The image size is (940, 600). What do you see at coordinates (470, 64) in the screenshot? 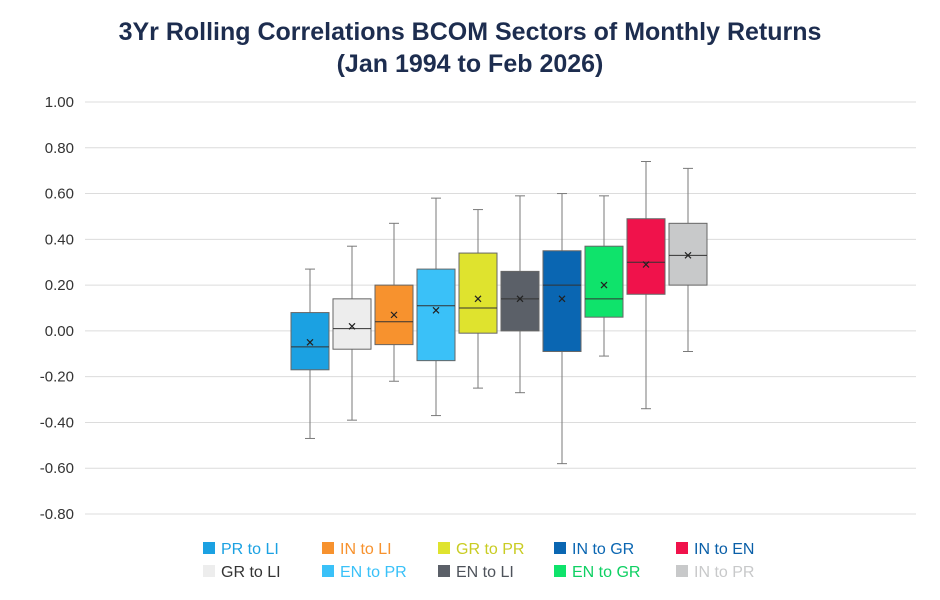
I see `chart-subtitle: (Jan 1994 to Feb 2026)` at bounding box center [470, 64].